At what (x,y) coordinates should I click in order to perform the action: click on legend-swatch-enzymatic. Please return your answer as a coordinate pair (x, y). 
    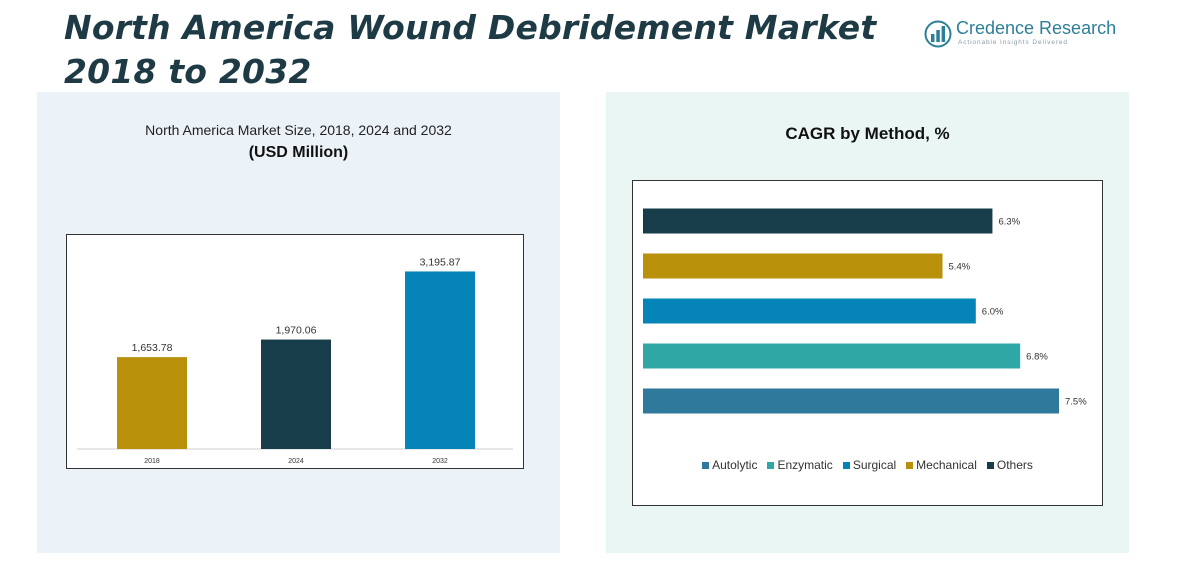
    Looking at the image, I should click on (771, 465).